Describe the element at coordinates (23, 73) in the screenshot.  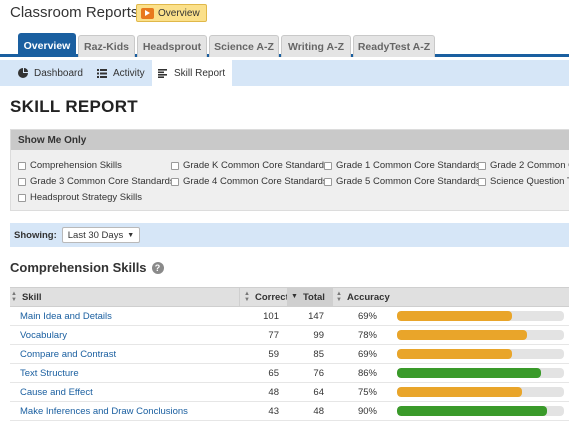
I see `pie-chart-icon` at that location.